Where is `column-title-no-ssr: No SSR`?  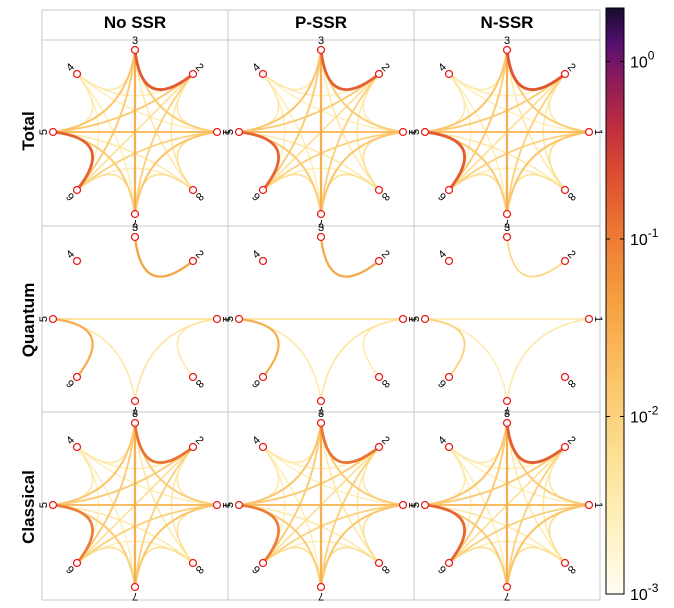
column-title-no-ssr: No SSR is located at coordinates (135, 22).